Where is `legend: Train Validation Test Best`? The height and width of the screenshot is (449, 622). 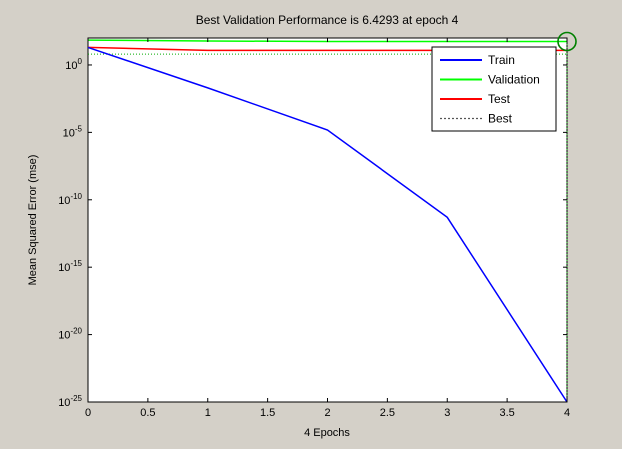
legend: Train Validation Test Best is located at coordinates (494, 89).